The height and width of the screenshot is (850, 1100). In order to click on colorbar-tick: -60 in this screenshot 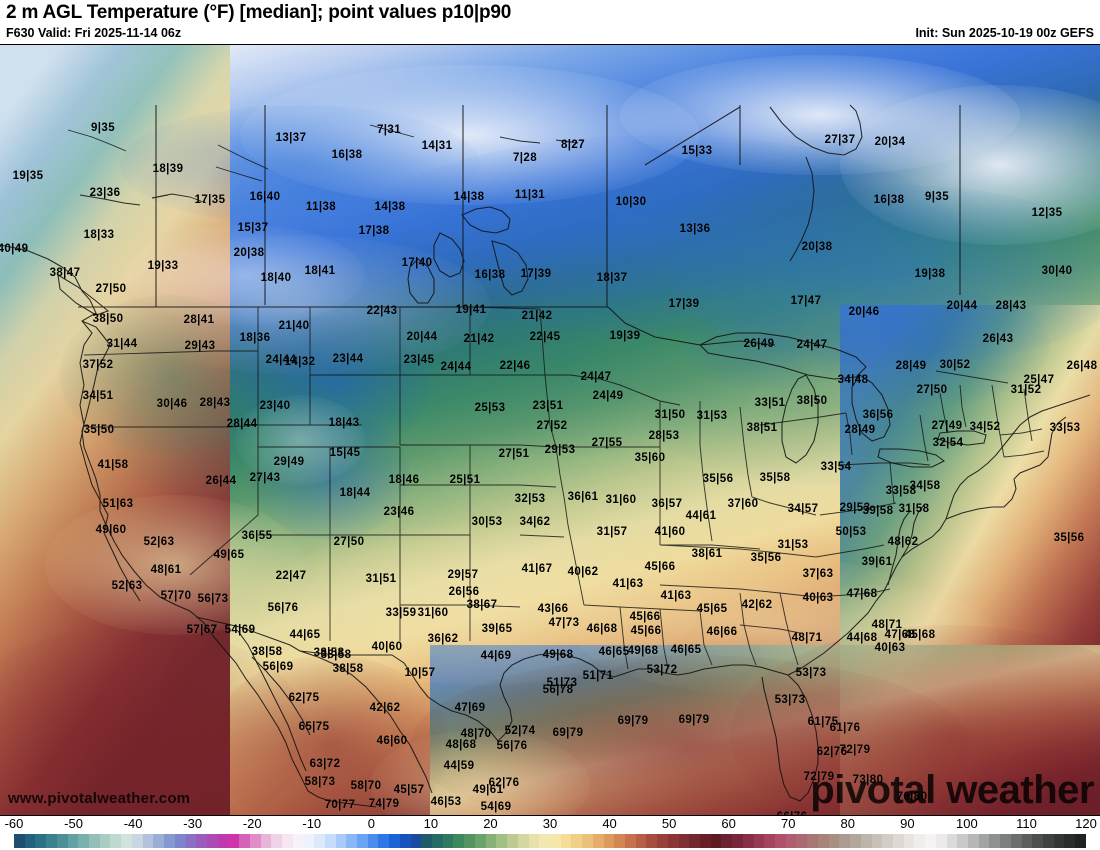, I will do `click(14, 823)`.